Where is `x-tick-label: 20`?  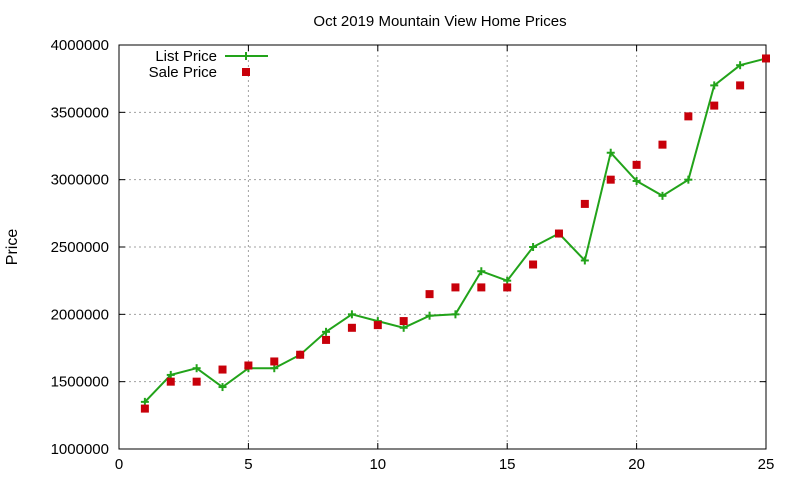
x-tick-label: 20 is located at coordinates (636, 464).